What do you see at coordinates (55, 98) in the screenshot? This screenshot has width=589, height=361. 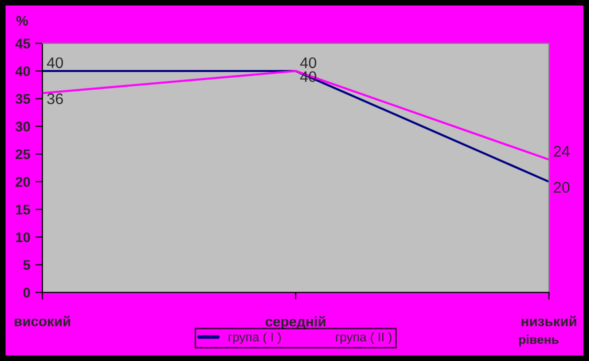 I see `data-label: 36` at bounding box center [55, 98].